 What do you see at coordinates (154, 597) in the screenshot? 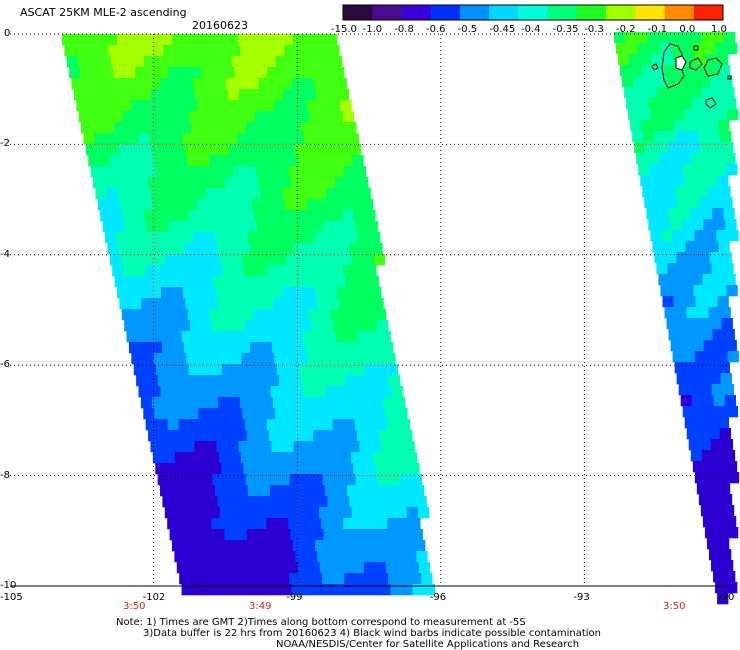
I see `x-tick-label: -102` at bounding box center [154, 597].